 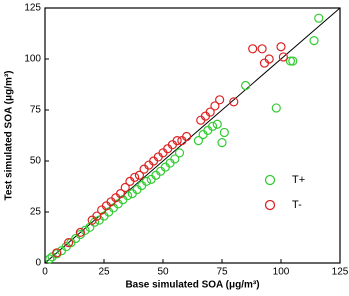 I want to click on x-tick-label: 75, so click(x=222, y=272).